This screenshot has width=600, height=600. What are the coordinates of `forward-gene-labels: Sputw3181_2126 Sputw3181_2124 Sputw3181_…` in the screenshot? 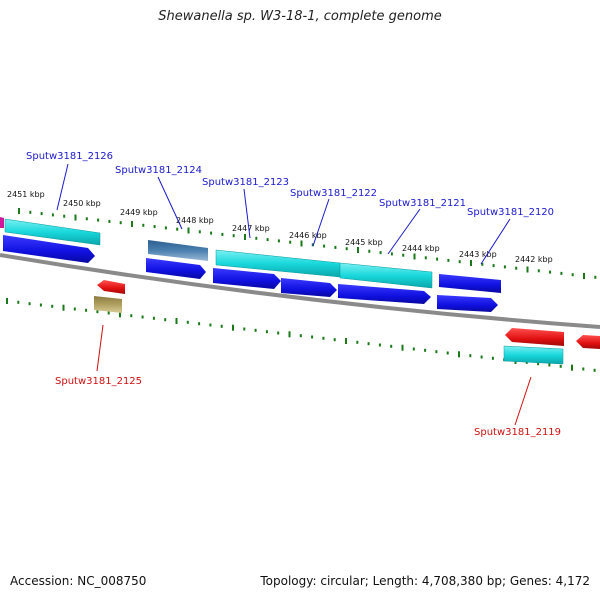 It's located at (290, 184).